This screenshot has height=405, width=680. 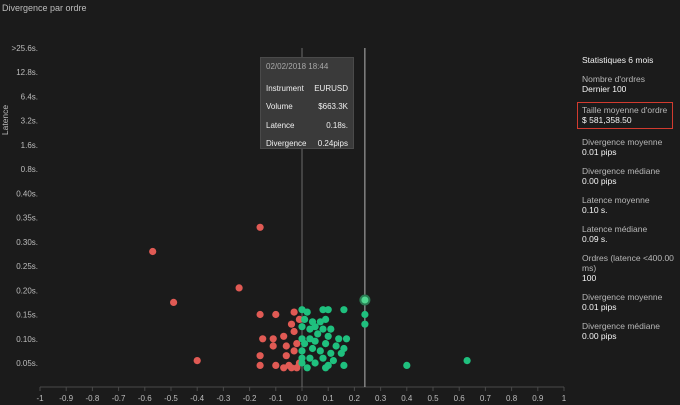 What do you see at coordinates (66, 398) in the screenshot?
I see `x-tick-label: -0.9` at bounding box center [66, 398].